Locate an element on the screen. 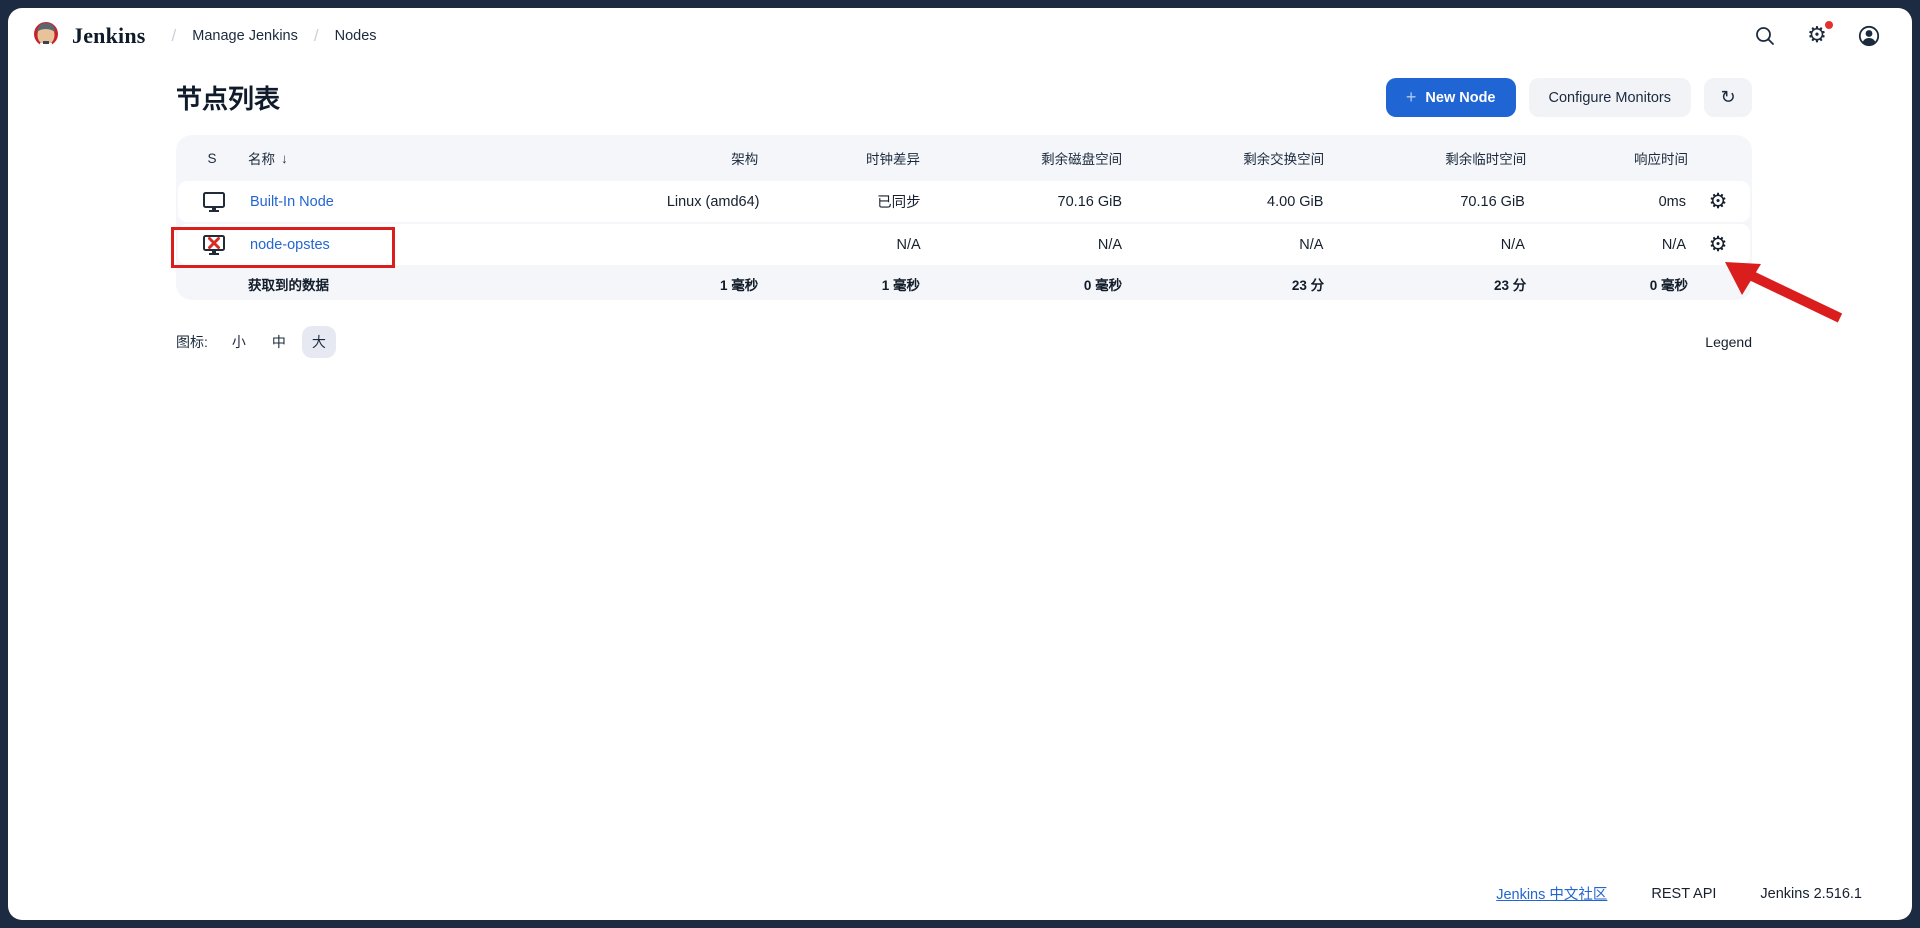  cell-clock: N/A is located at coordinates (908, 244).